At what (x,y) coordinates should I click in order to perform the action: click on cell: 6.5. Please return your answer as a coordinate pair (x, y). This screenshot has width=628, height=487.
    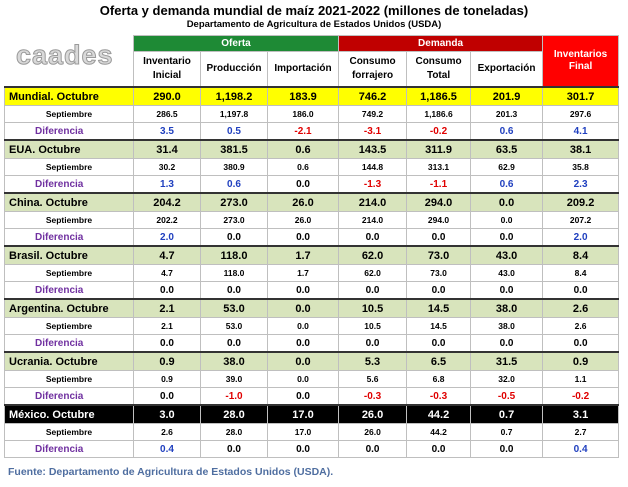
    Looking at the image, I should click on (439, 361).